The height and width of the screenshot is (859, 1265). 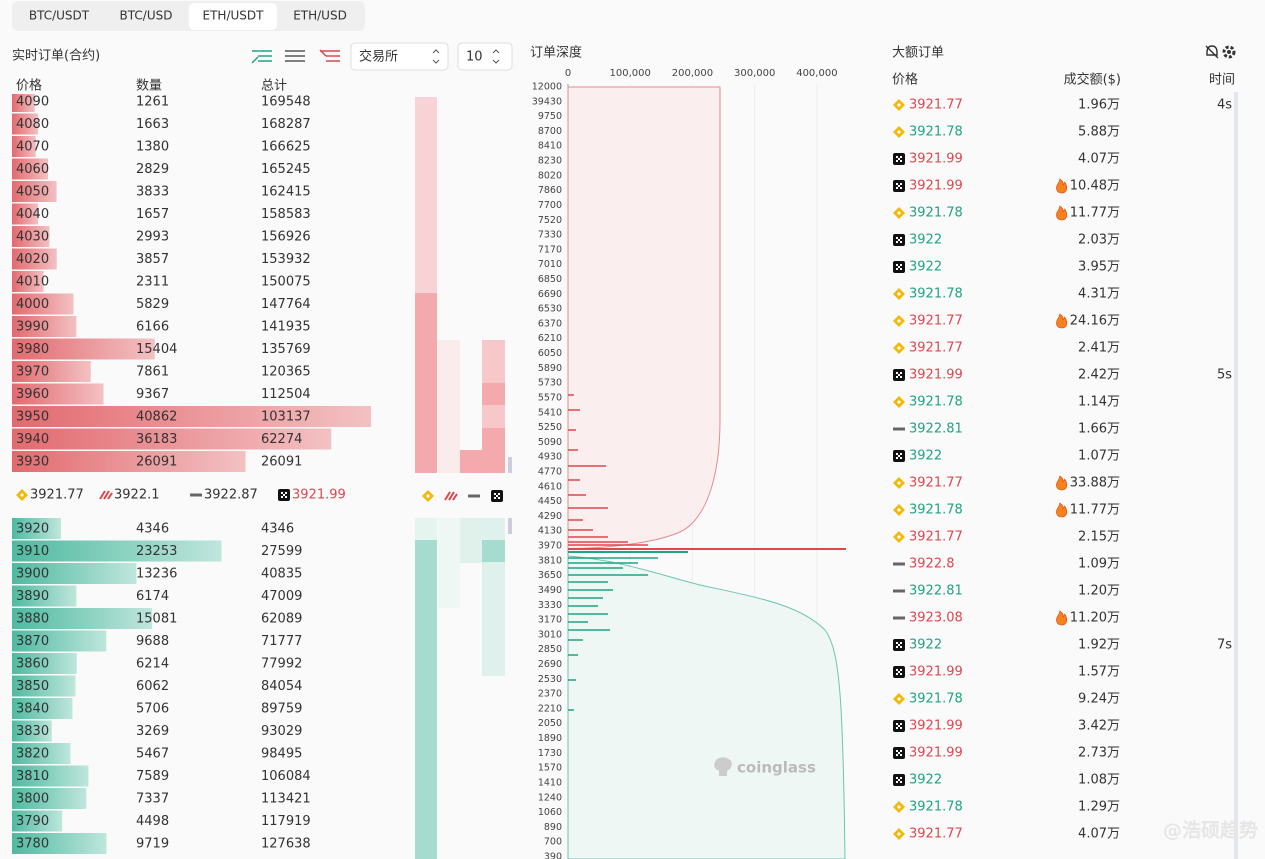 I want to click on price: 3940, so click(x=32, y=439).